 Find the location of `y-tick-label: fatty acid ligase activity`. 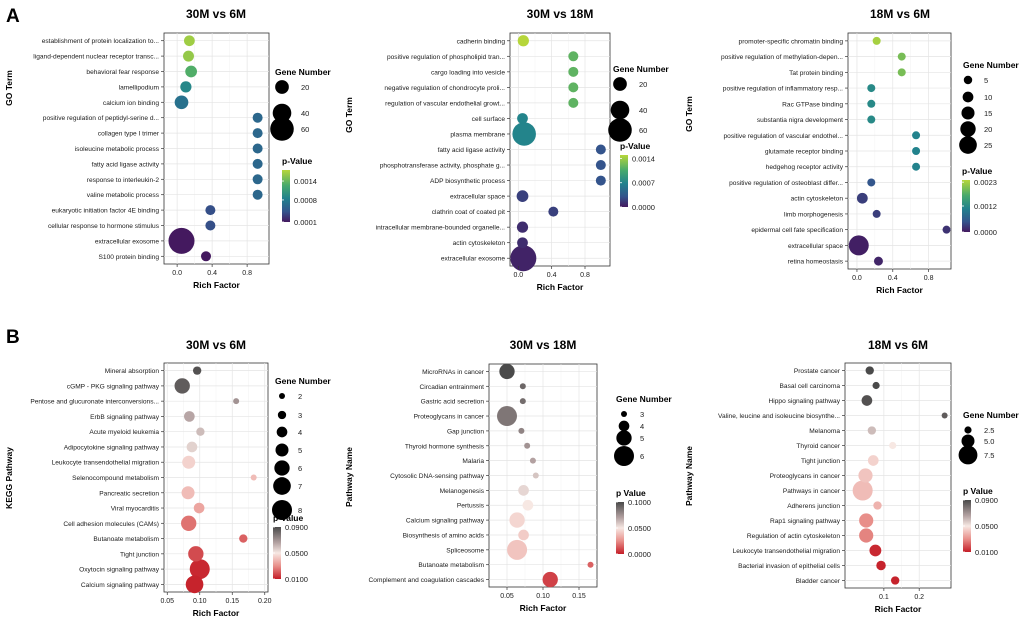

y-tick-label: fatty acid ligase activity is located at coordinates (472, 150).